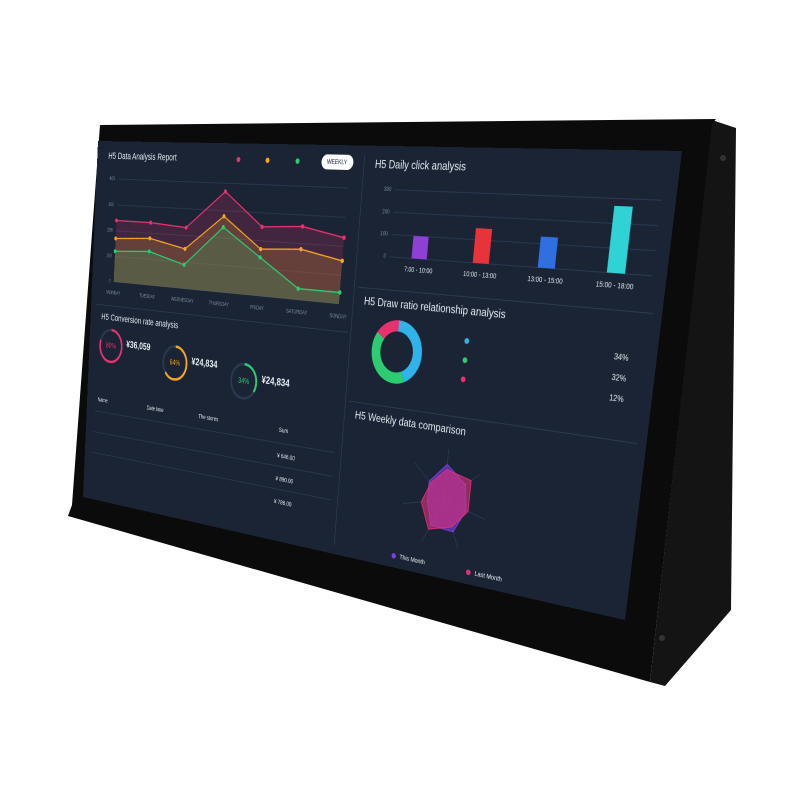 The width and height of the screenshot is (800, 800). What do you see at coordinates (445, 501) in the screenshot?
I see `radar-area` at bounding box center [445, 501].